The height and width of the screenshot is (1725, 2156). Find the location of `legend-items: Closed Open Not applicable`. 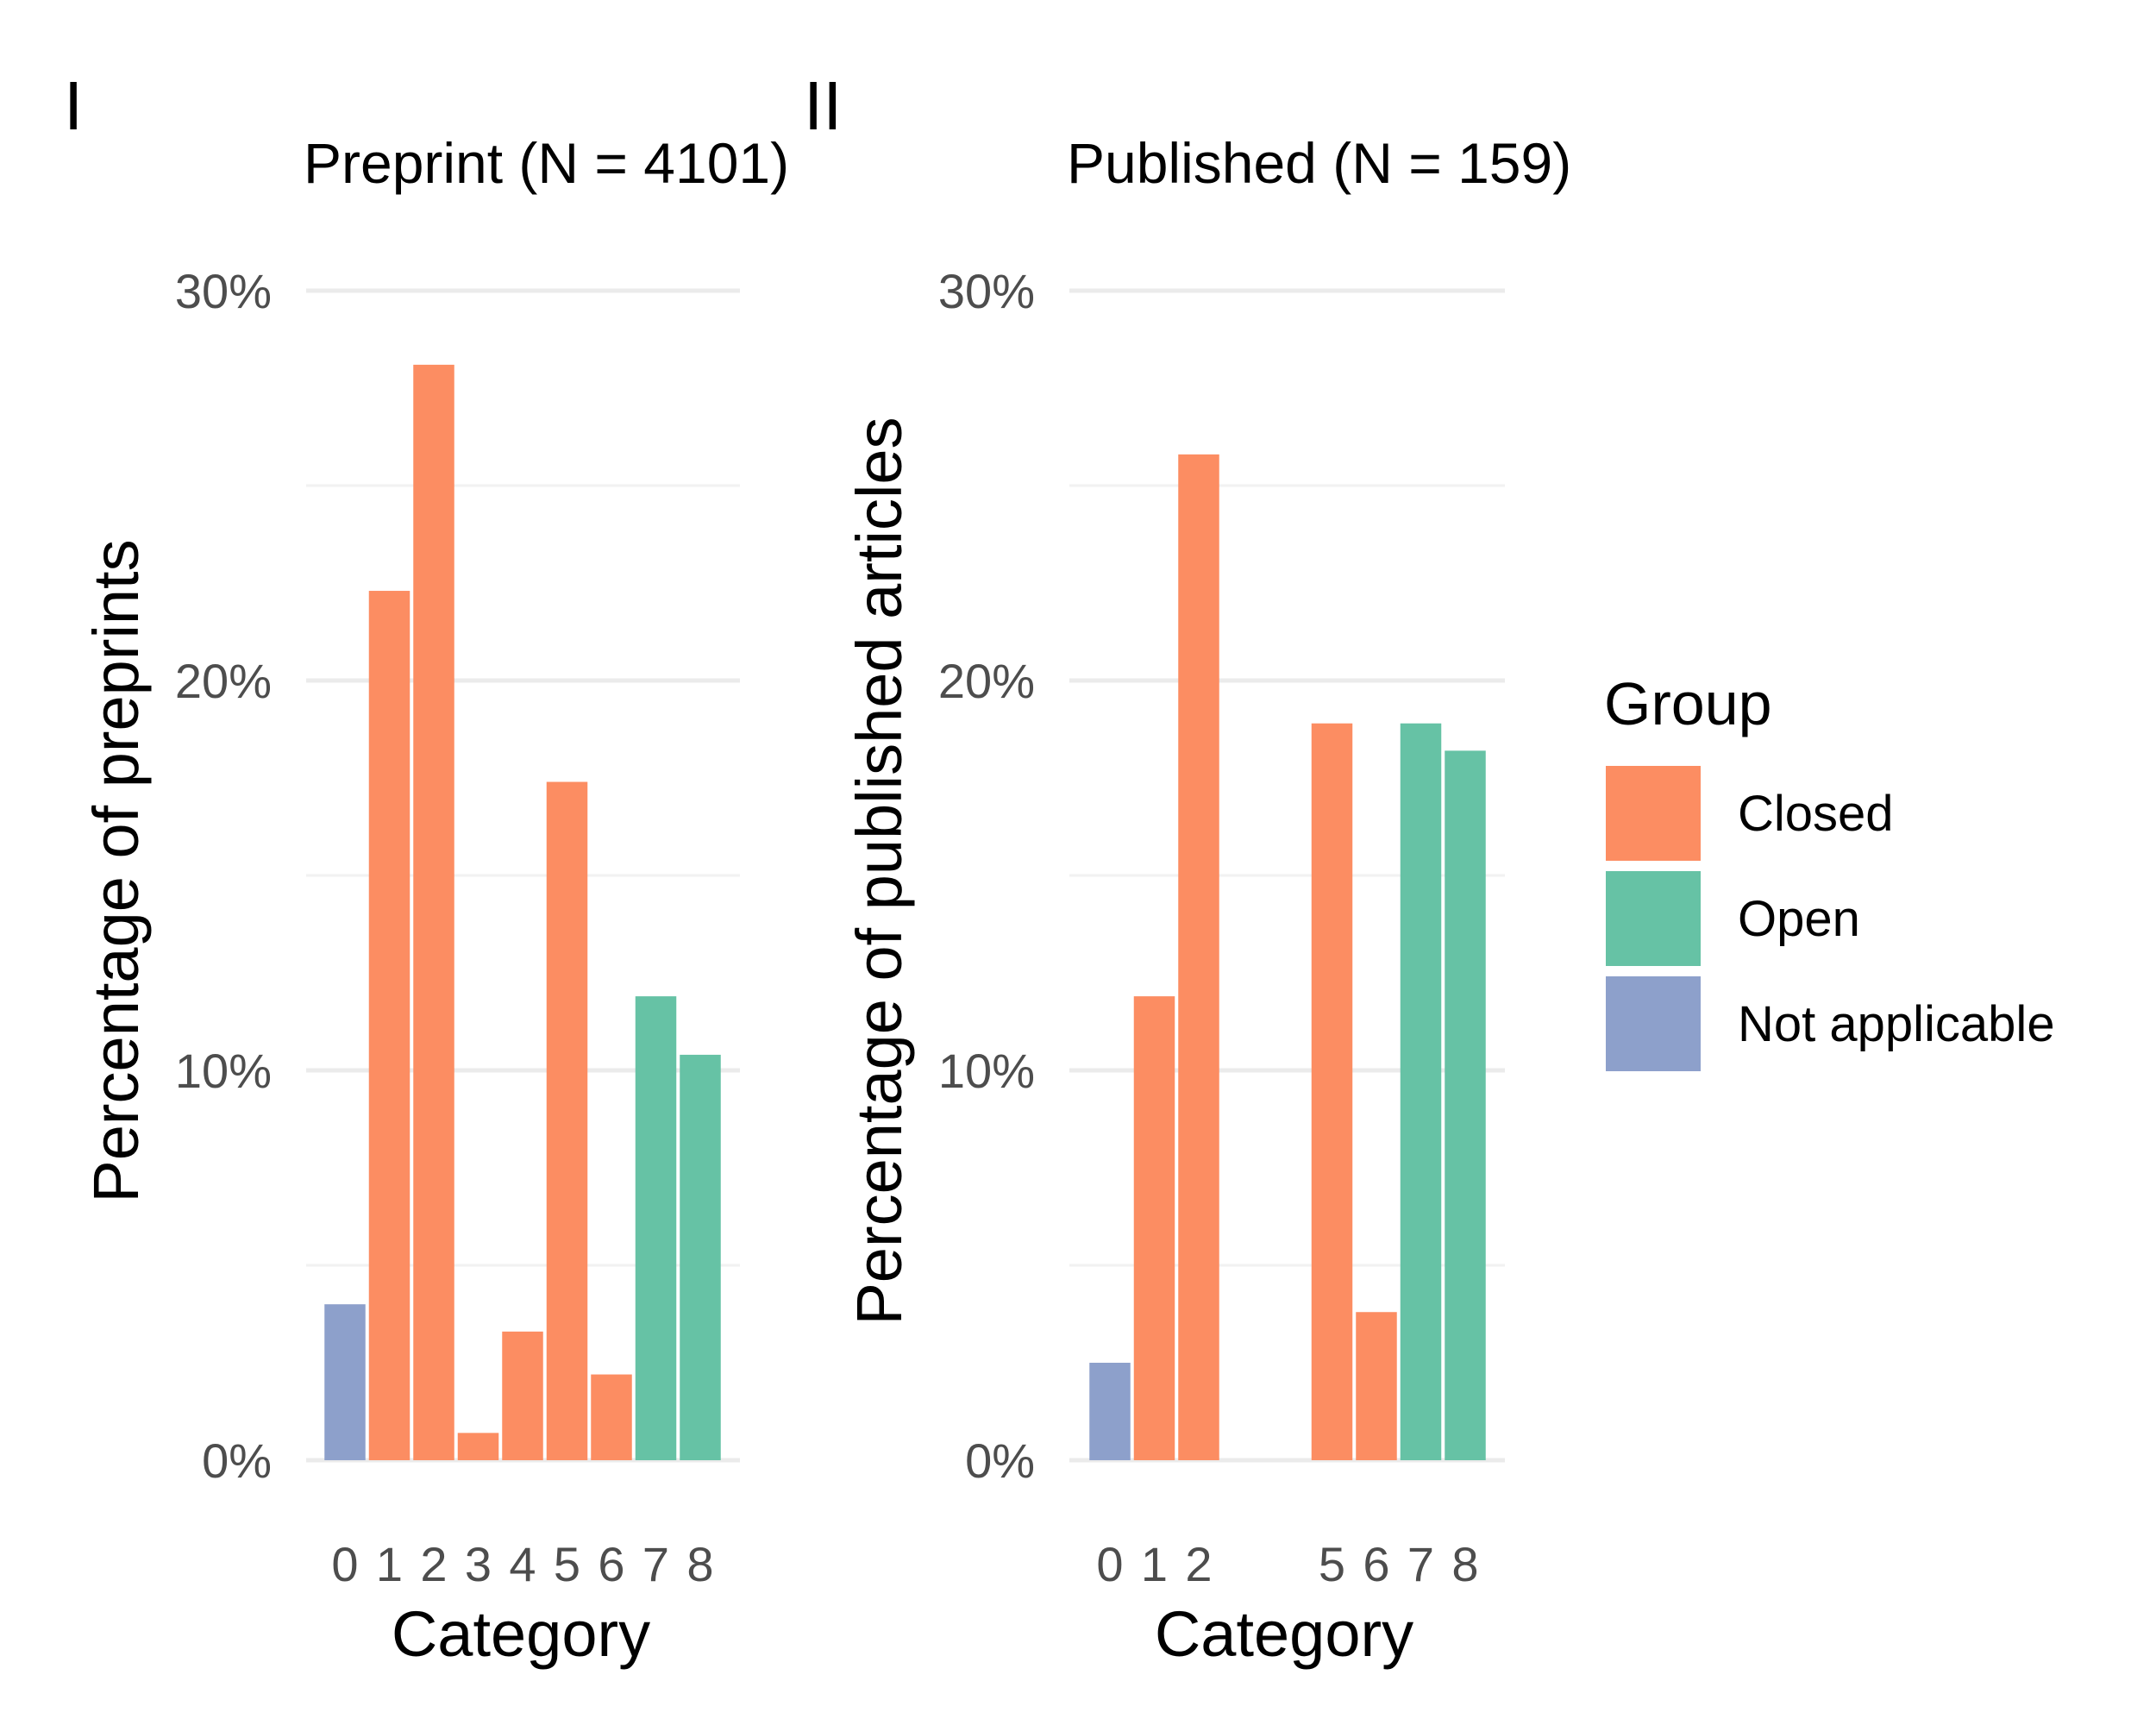

legend-items: Closed Open Not applicable is located at coordinates (1831, 918).